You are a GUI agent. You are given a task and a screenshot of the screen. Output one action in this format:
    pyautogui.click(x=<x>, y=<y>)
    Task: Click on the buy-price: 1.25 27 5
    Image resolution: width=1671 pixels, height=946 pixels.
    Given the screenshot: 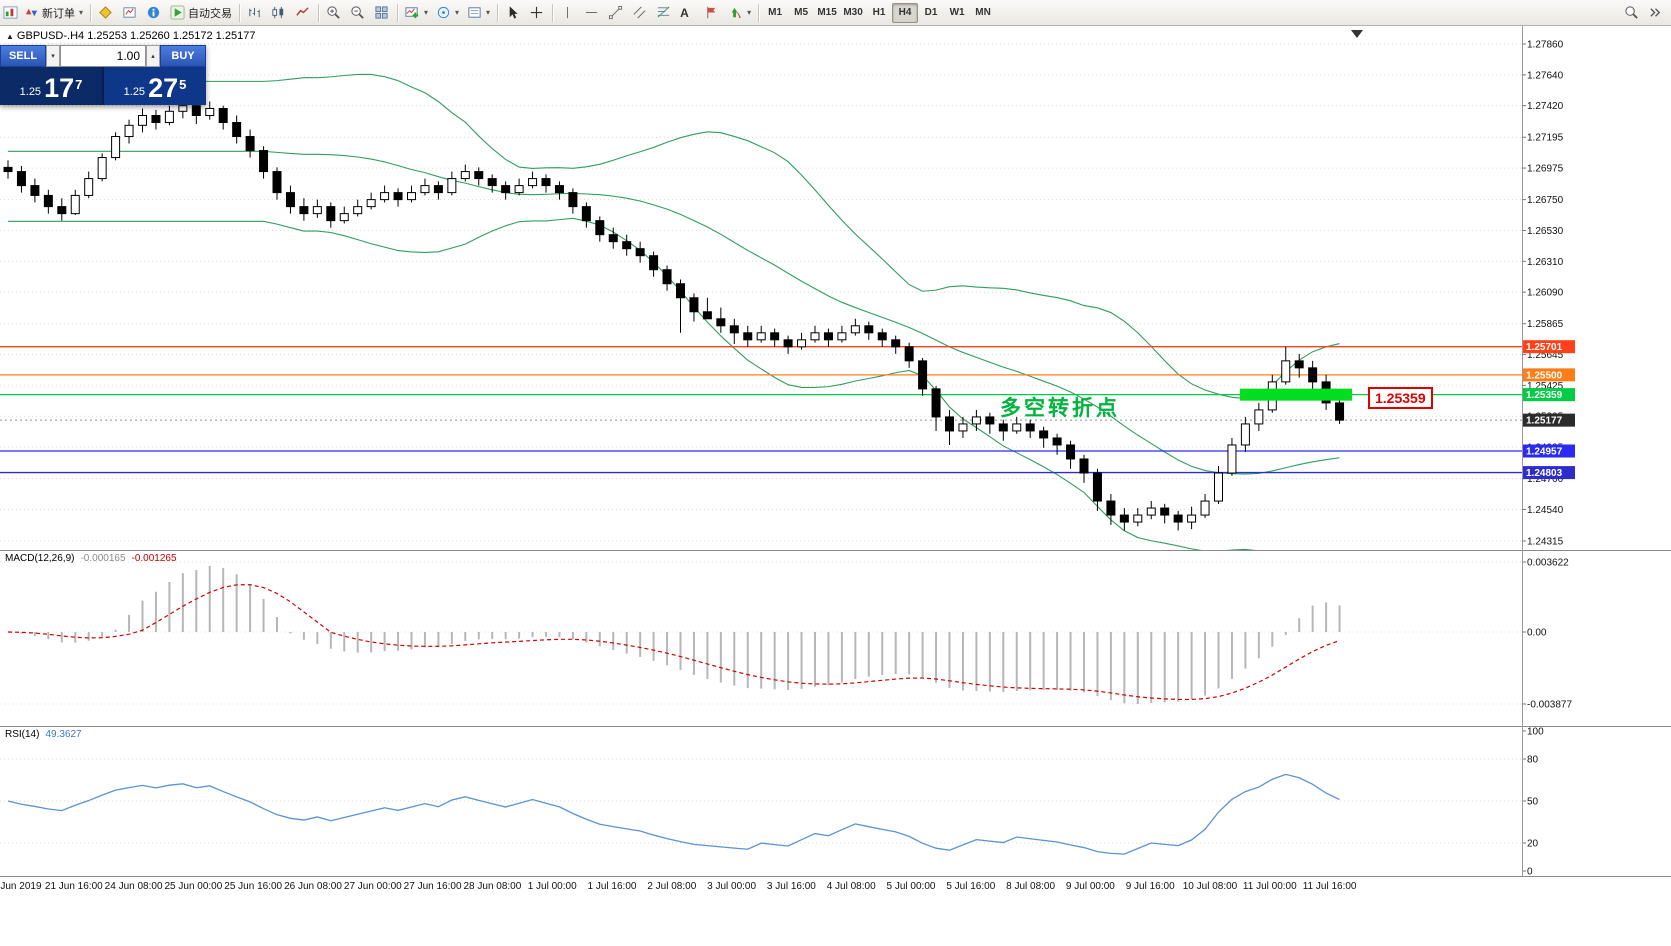 What is the action you would take?
    pyautogui.click(x=155, y=86)
    